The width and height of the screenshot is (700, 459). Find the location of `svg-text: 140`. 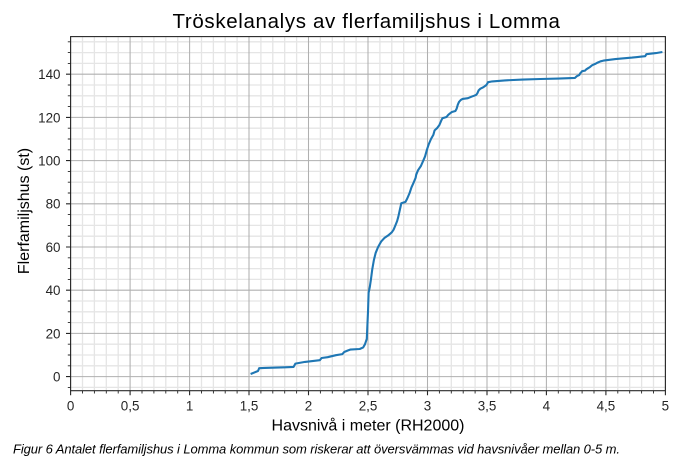

svg-text: 140 is located at coordinates (49, 74).